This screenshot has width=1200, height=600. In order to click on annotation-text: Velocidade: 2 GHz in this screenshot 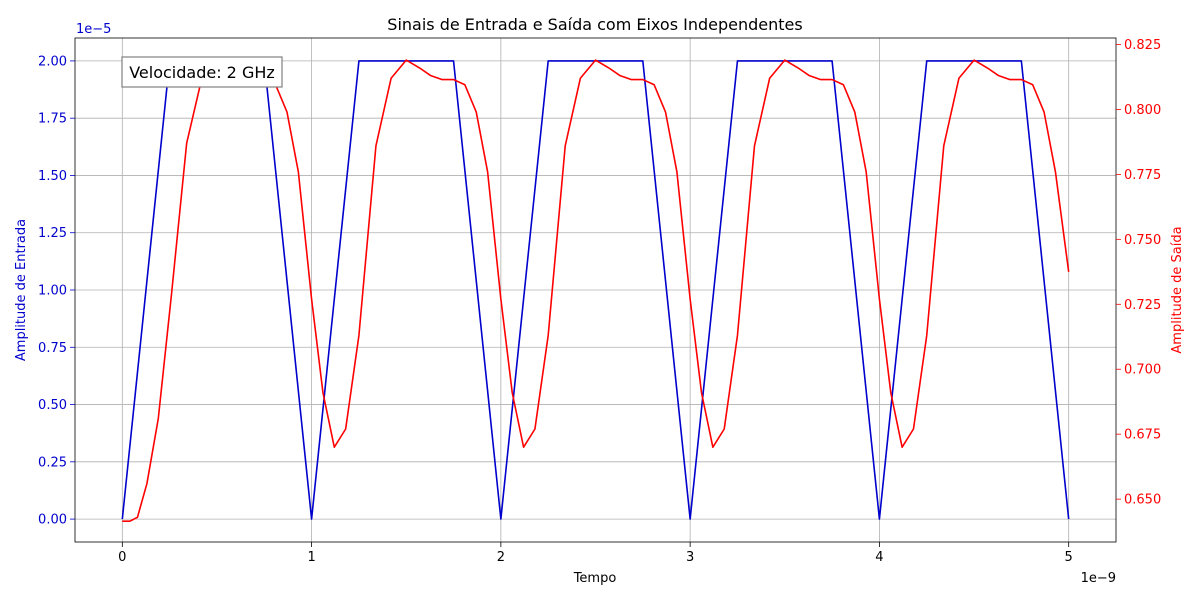, I will do `click(202, 72)`.